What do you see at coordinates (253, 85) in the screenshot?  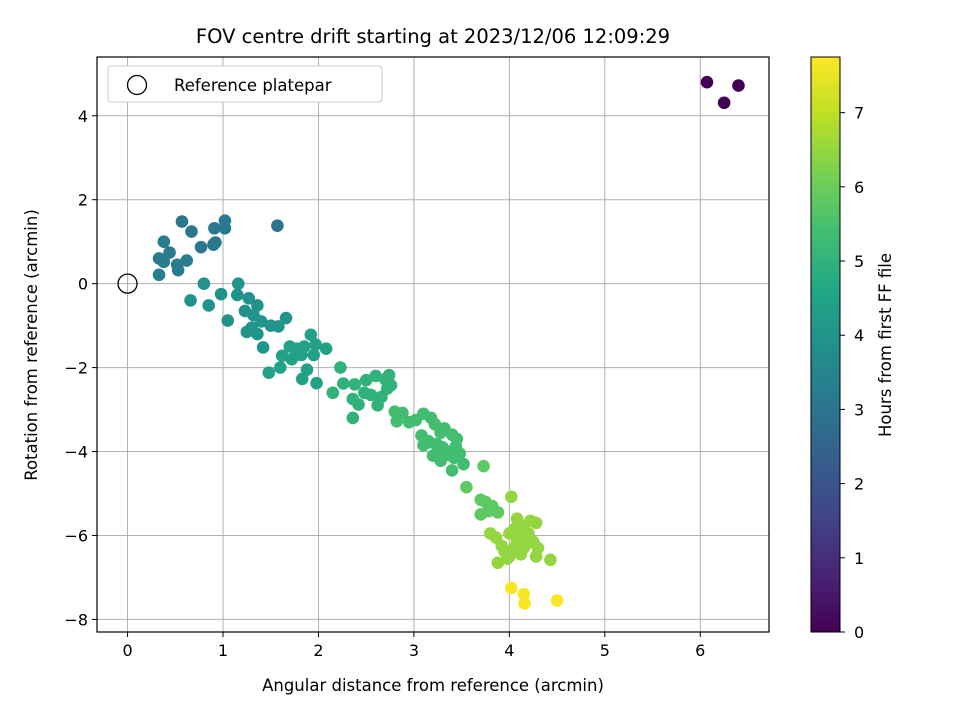 I see `legend-label: Reference platepar` at bounding box center [253, 85].